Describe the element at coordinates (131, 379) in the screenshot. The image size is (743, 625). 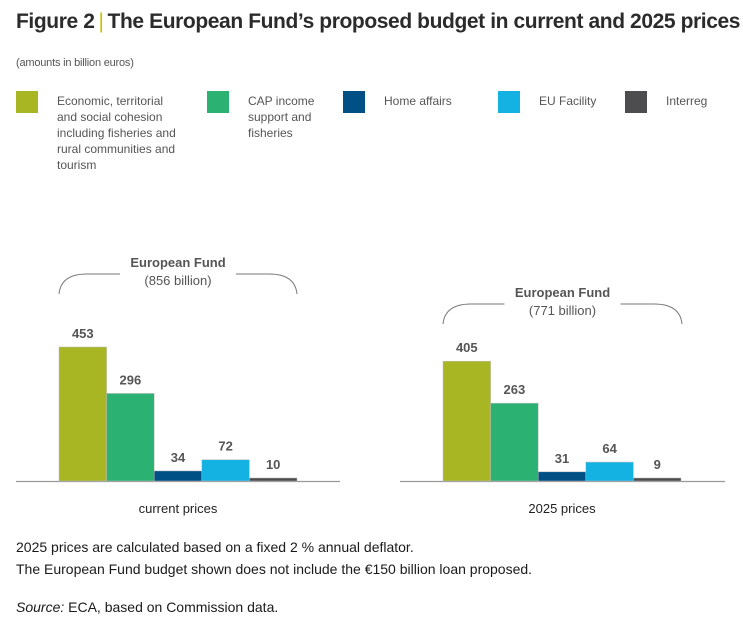
I see `data-label: 296` at that location.